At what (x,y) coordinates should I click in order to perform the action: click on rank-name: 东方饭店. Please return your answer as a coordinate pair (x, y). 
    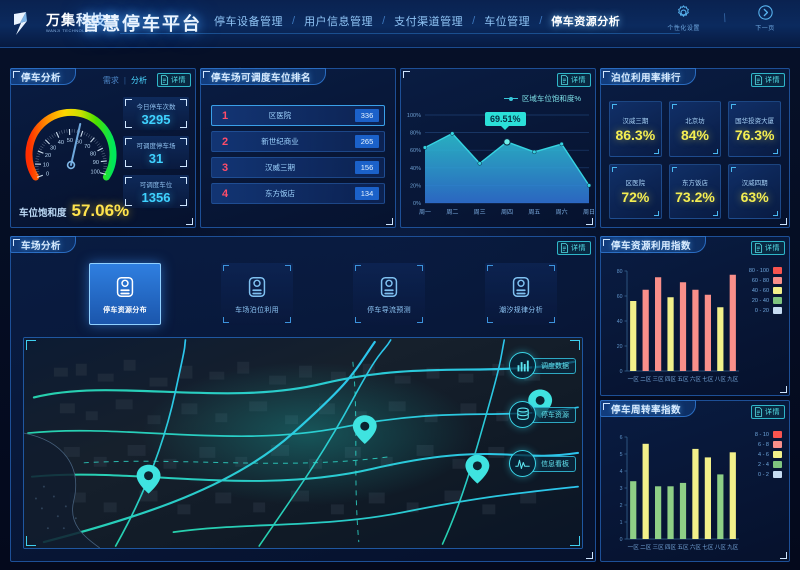
    Looking at the image, I should click on (280, 193).